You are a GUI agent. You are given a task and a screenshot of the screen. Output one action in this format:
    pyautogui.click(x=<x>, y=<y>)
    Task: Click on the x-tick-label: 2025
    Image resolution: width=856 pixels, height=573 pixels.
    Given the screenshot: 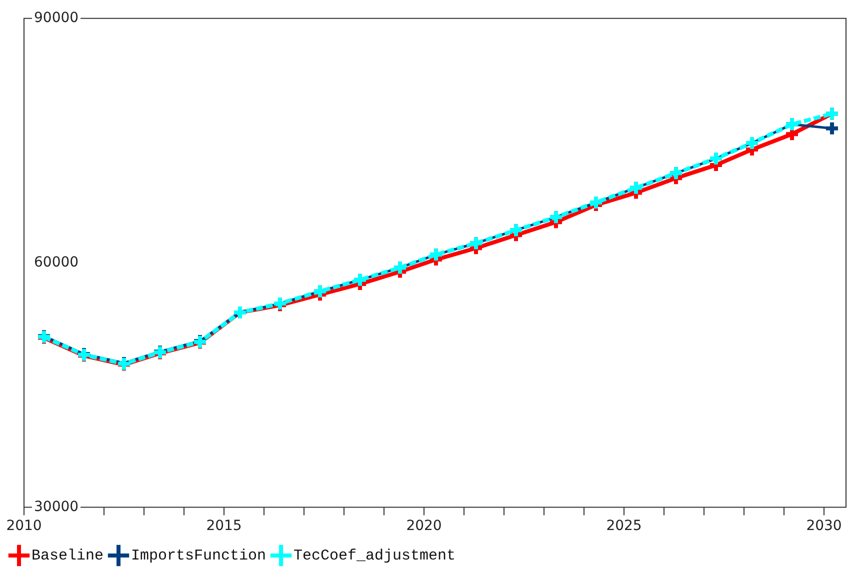 What is the action you would take?
    pyautogui.click(x=624, y=526)
    